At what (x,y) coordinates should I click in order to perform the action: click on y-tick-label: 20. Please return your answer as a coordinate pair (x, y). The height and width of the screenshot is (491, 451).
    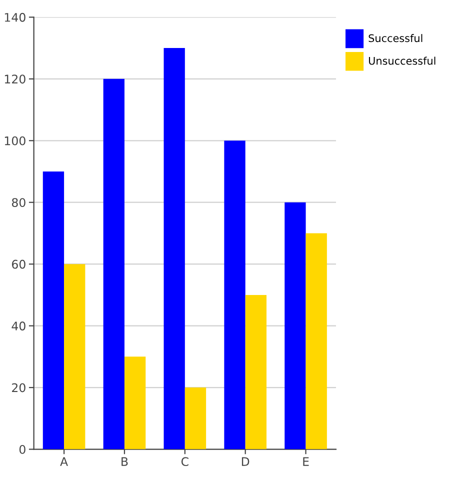
    Looking at the image, I should click on (19, 387).